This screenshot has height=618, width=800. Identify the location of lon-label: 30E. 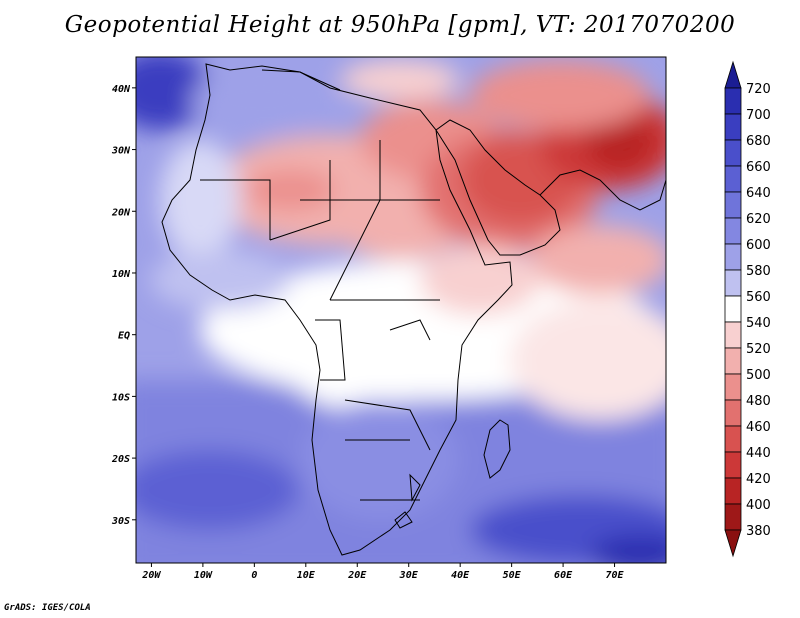
(409, 575).